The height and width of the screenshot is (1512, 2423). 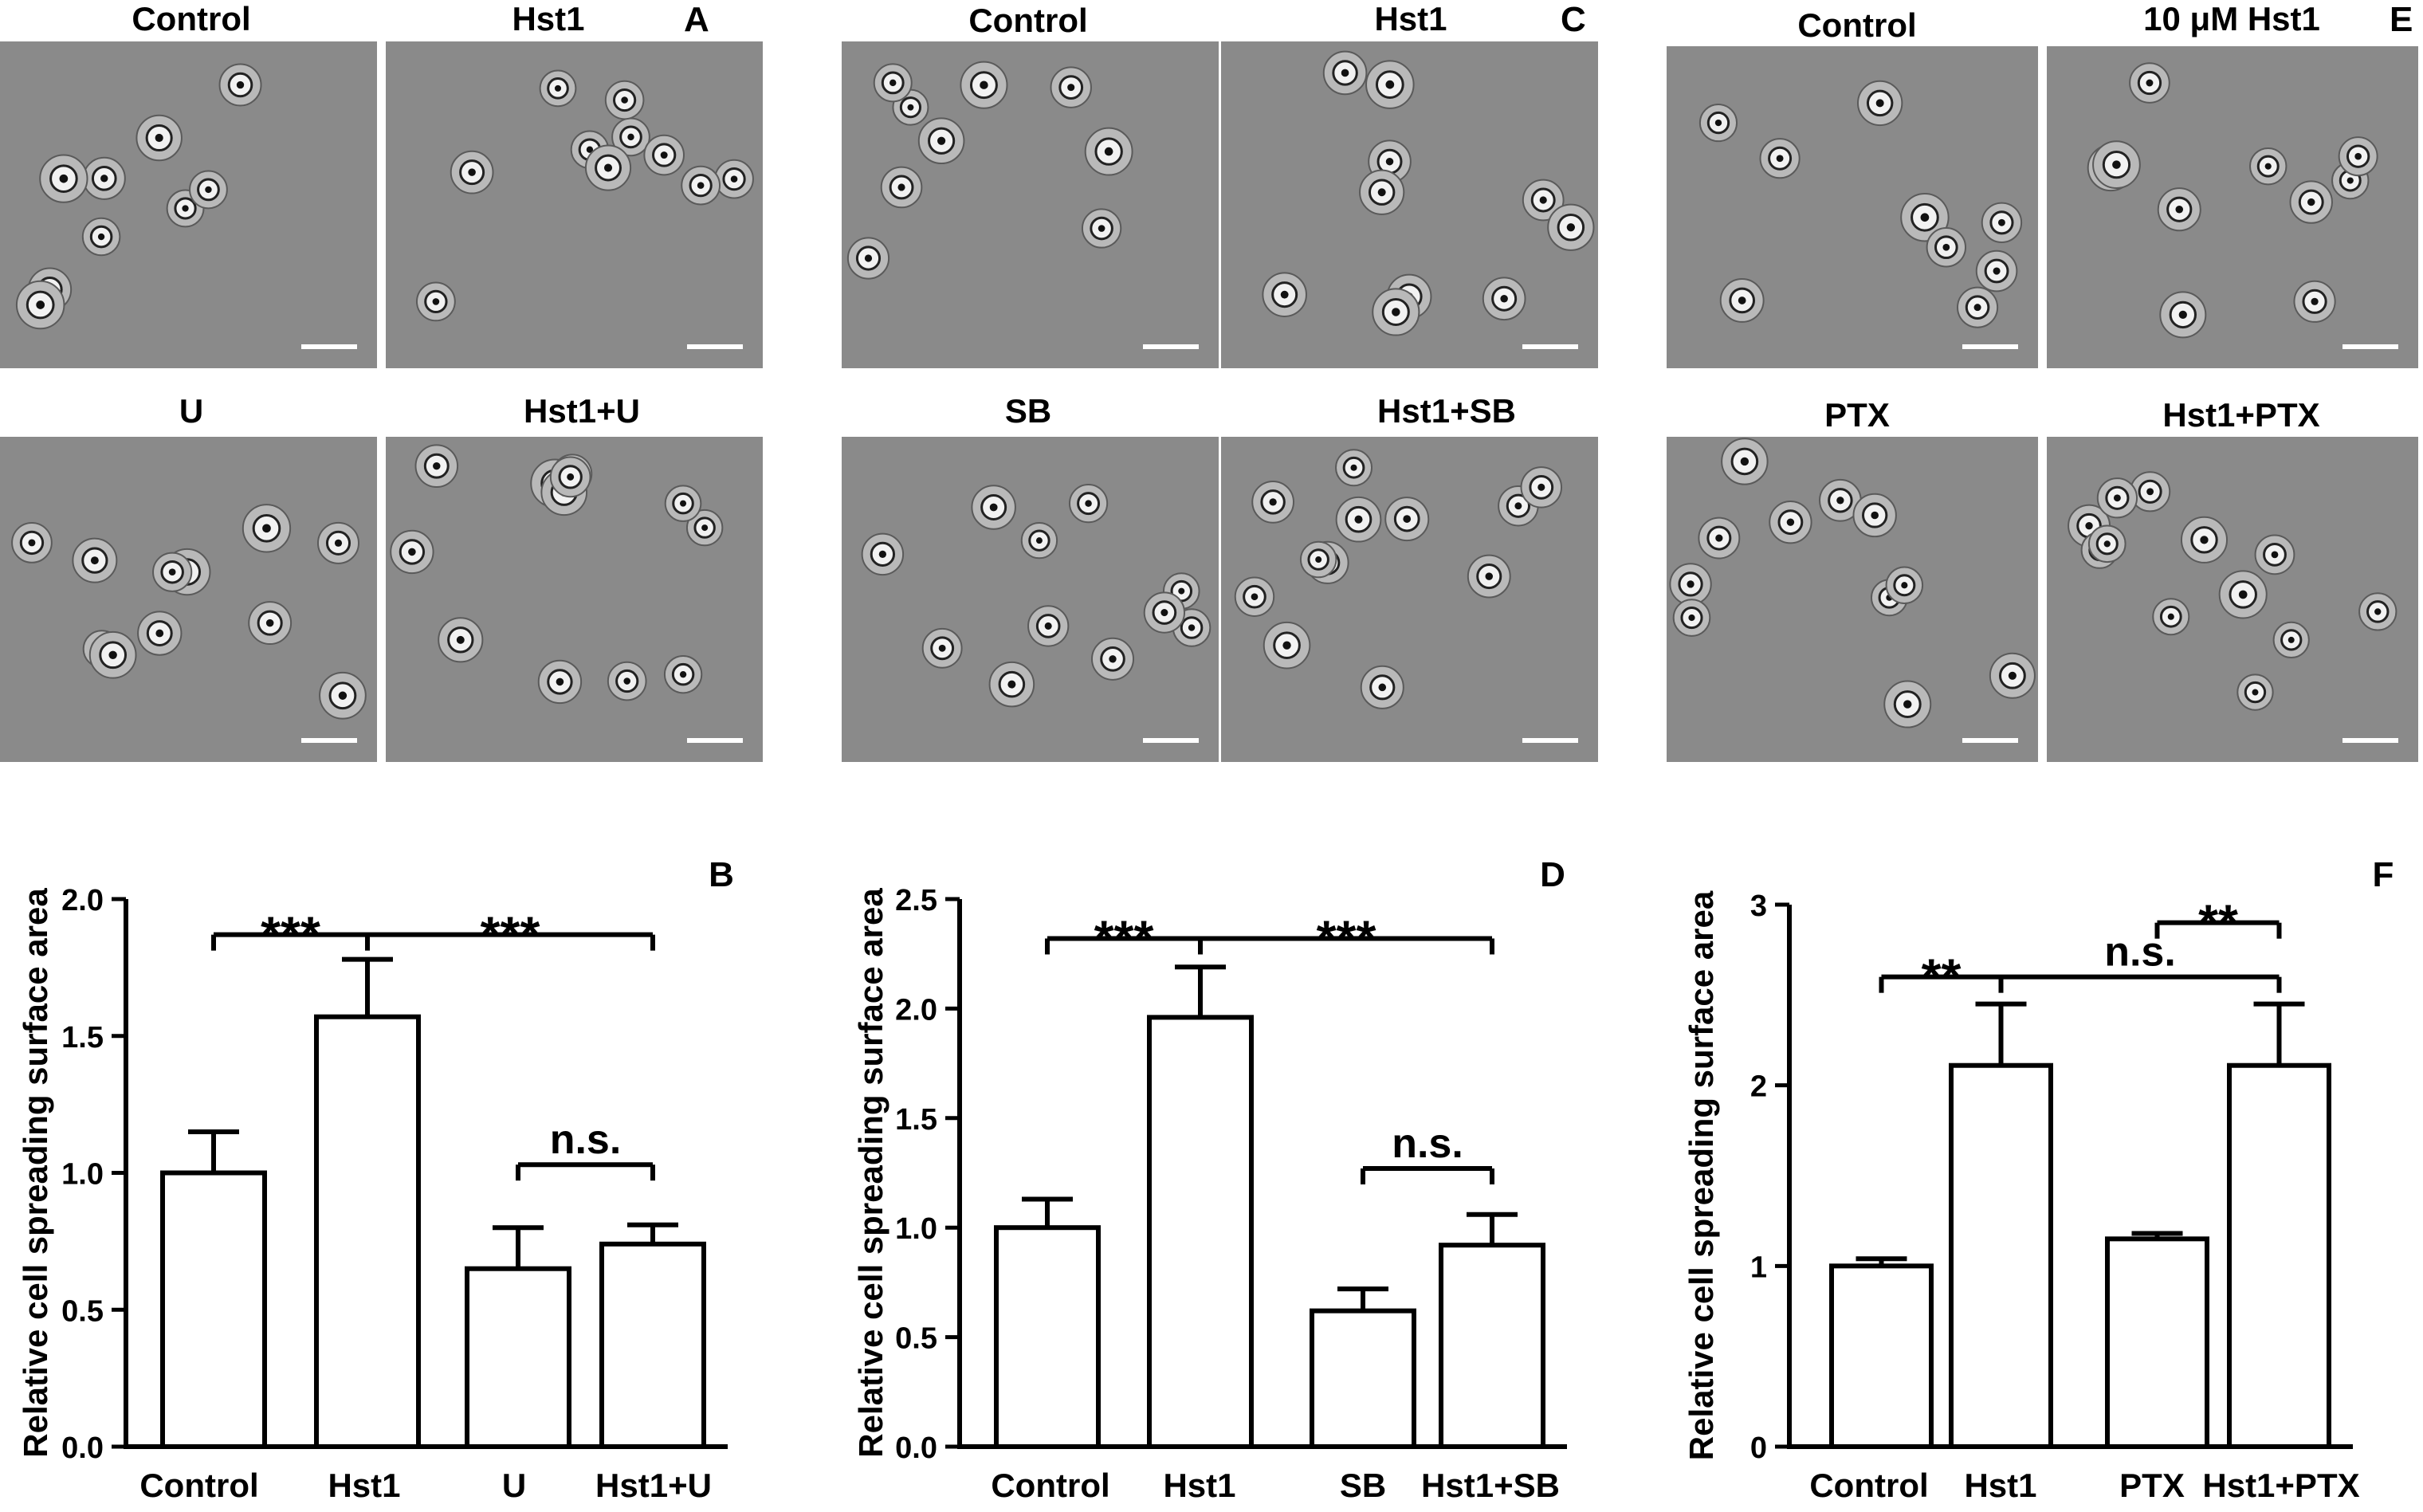 What do you see at coordinates (1028, 20) in the screenshot?
I see `micrograph-label-c-control: Control` at bounding box center [1028, 20].